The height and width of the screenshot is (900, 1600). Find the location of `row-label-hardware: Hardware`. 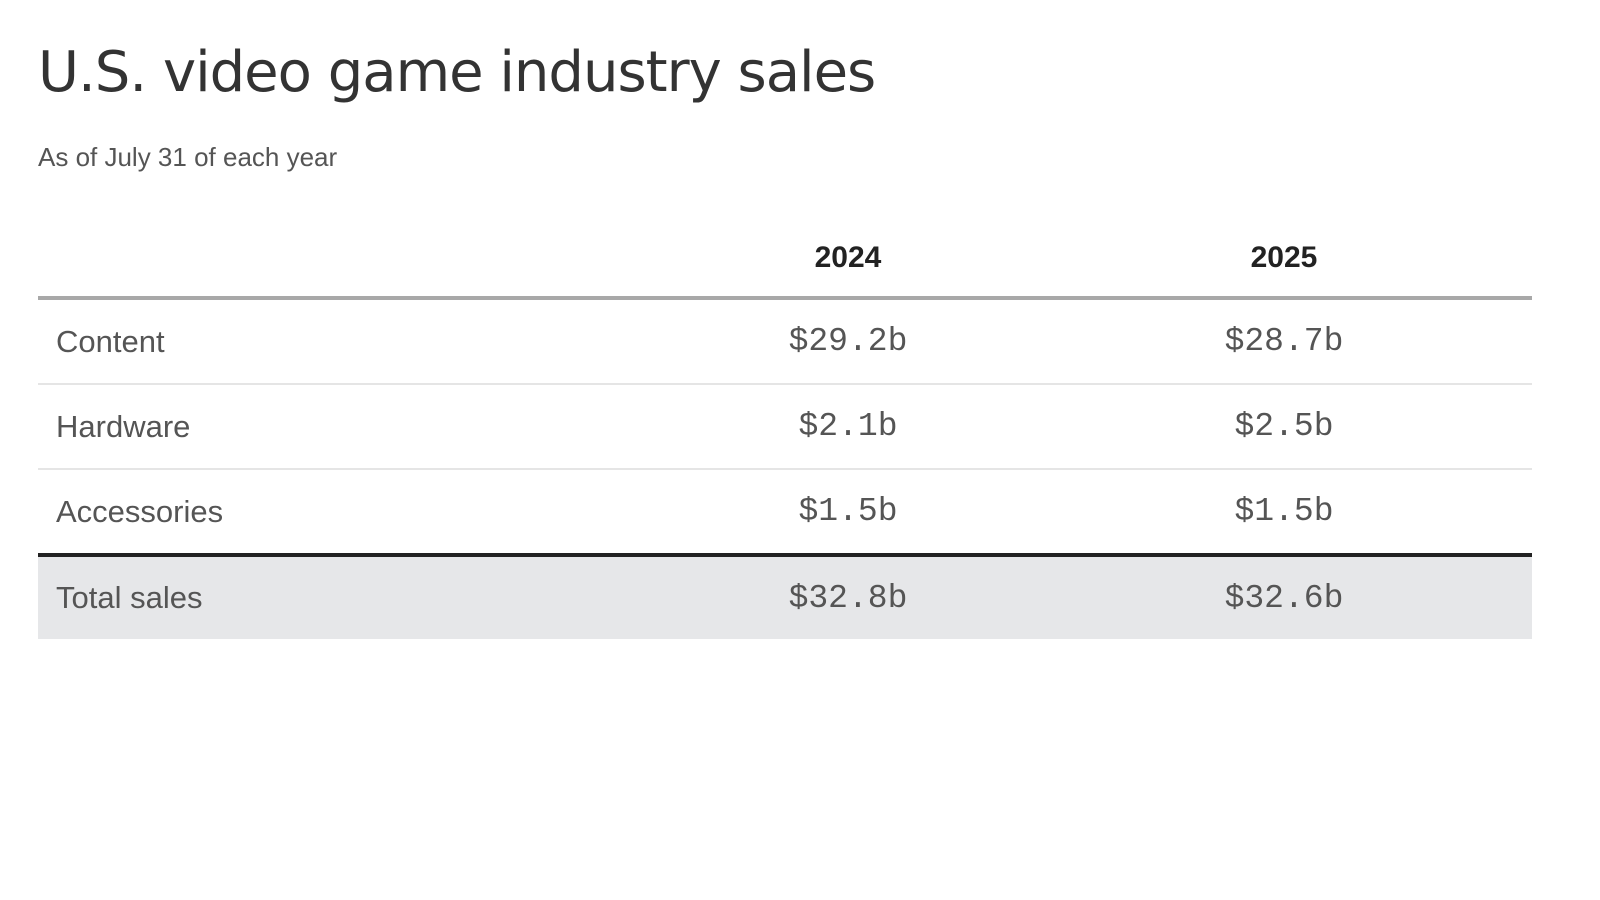

row-label-hardware: Hardware is located at coordinates (349, 427).